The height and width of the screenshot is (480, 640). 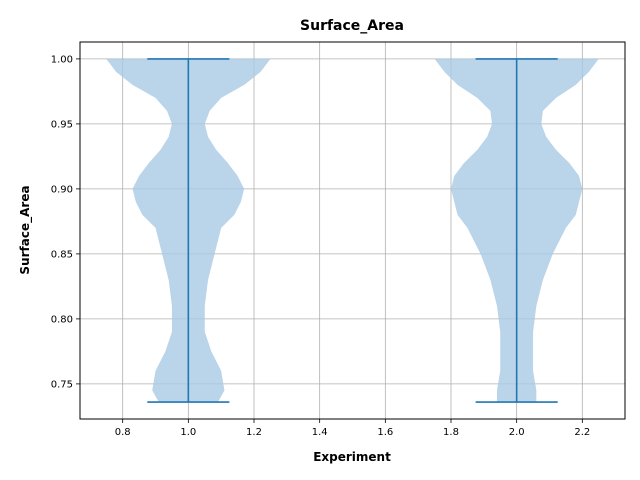 What do you see at coordinates (62, 59) in the screenshot?
I see `y-tick-label: 1.00` at bounding box center [62, 59].